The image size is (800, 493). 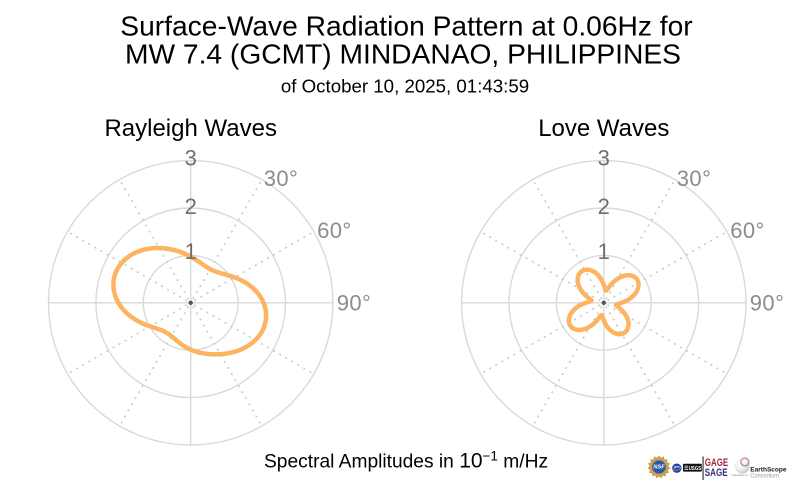 I want to click on svg-text: USGS, so click(x=695, y=469).